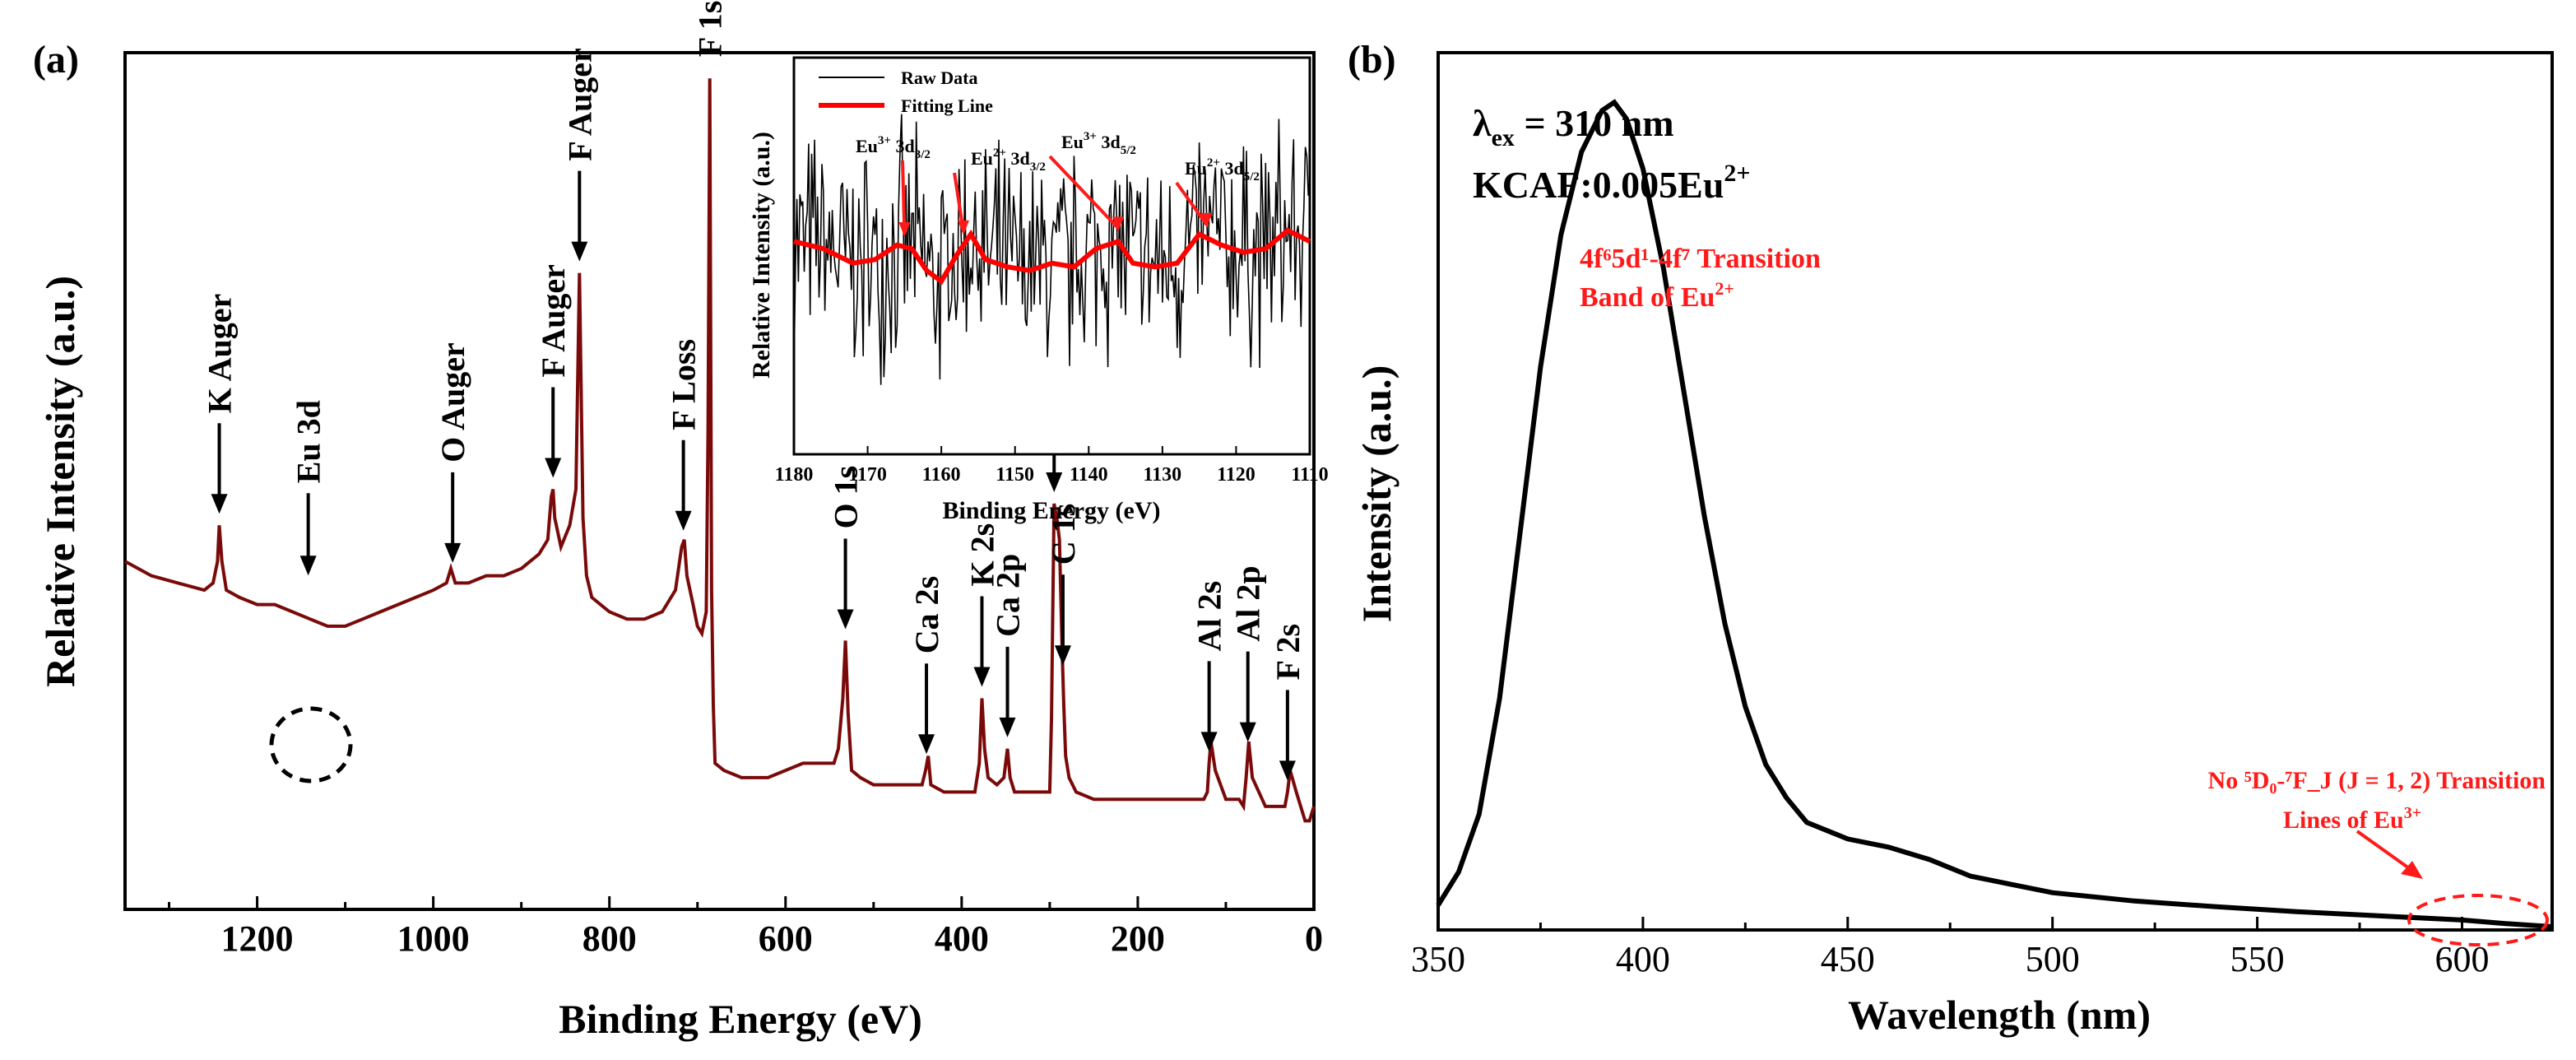 The width and height of the screenshot is (2576, 1060). I want to click on inset-peak-annotations: Eu3+ 3d3/2 Eu2+ 3d3/2 Eu3+ 3d5/2 Eu2+ 3d5/2, so click(1058, 183).